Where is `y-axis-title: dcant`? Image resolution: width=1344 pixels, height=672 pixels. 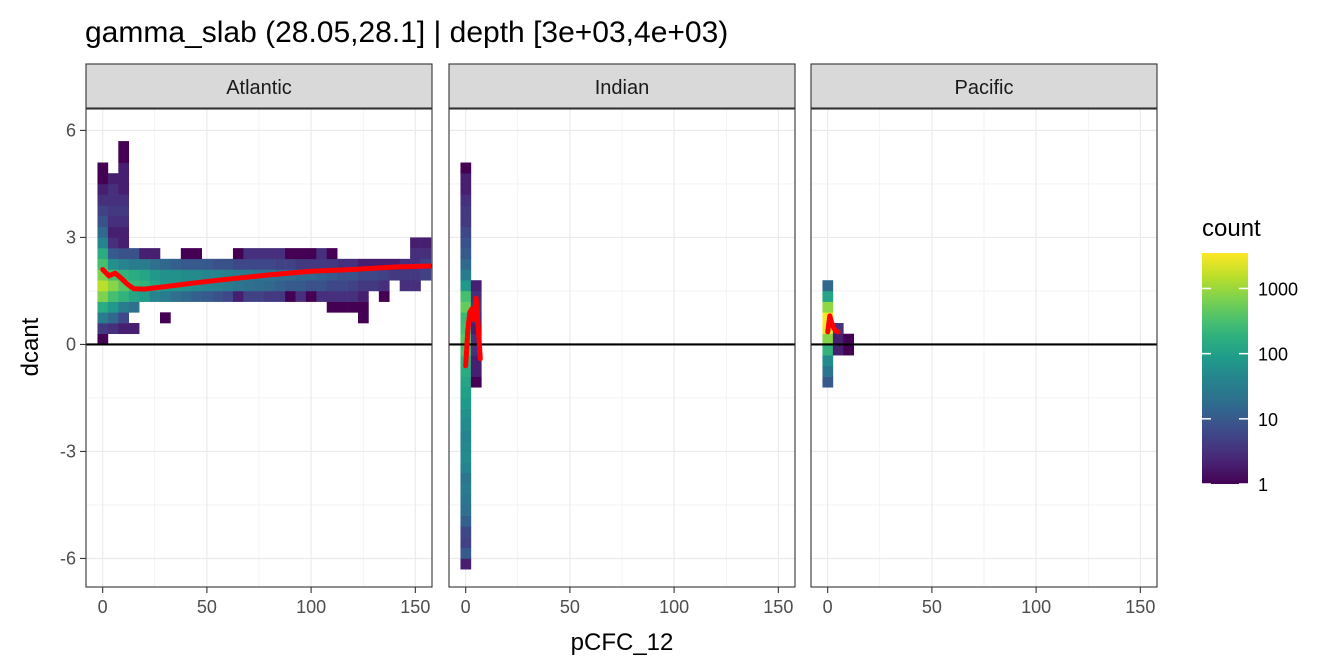 y-axis-title: dcant is located at coordinates (30, 346).